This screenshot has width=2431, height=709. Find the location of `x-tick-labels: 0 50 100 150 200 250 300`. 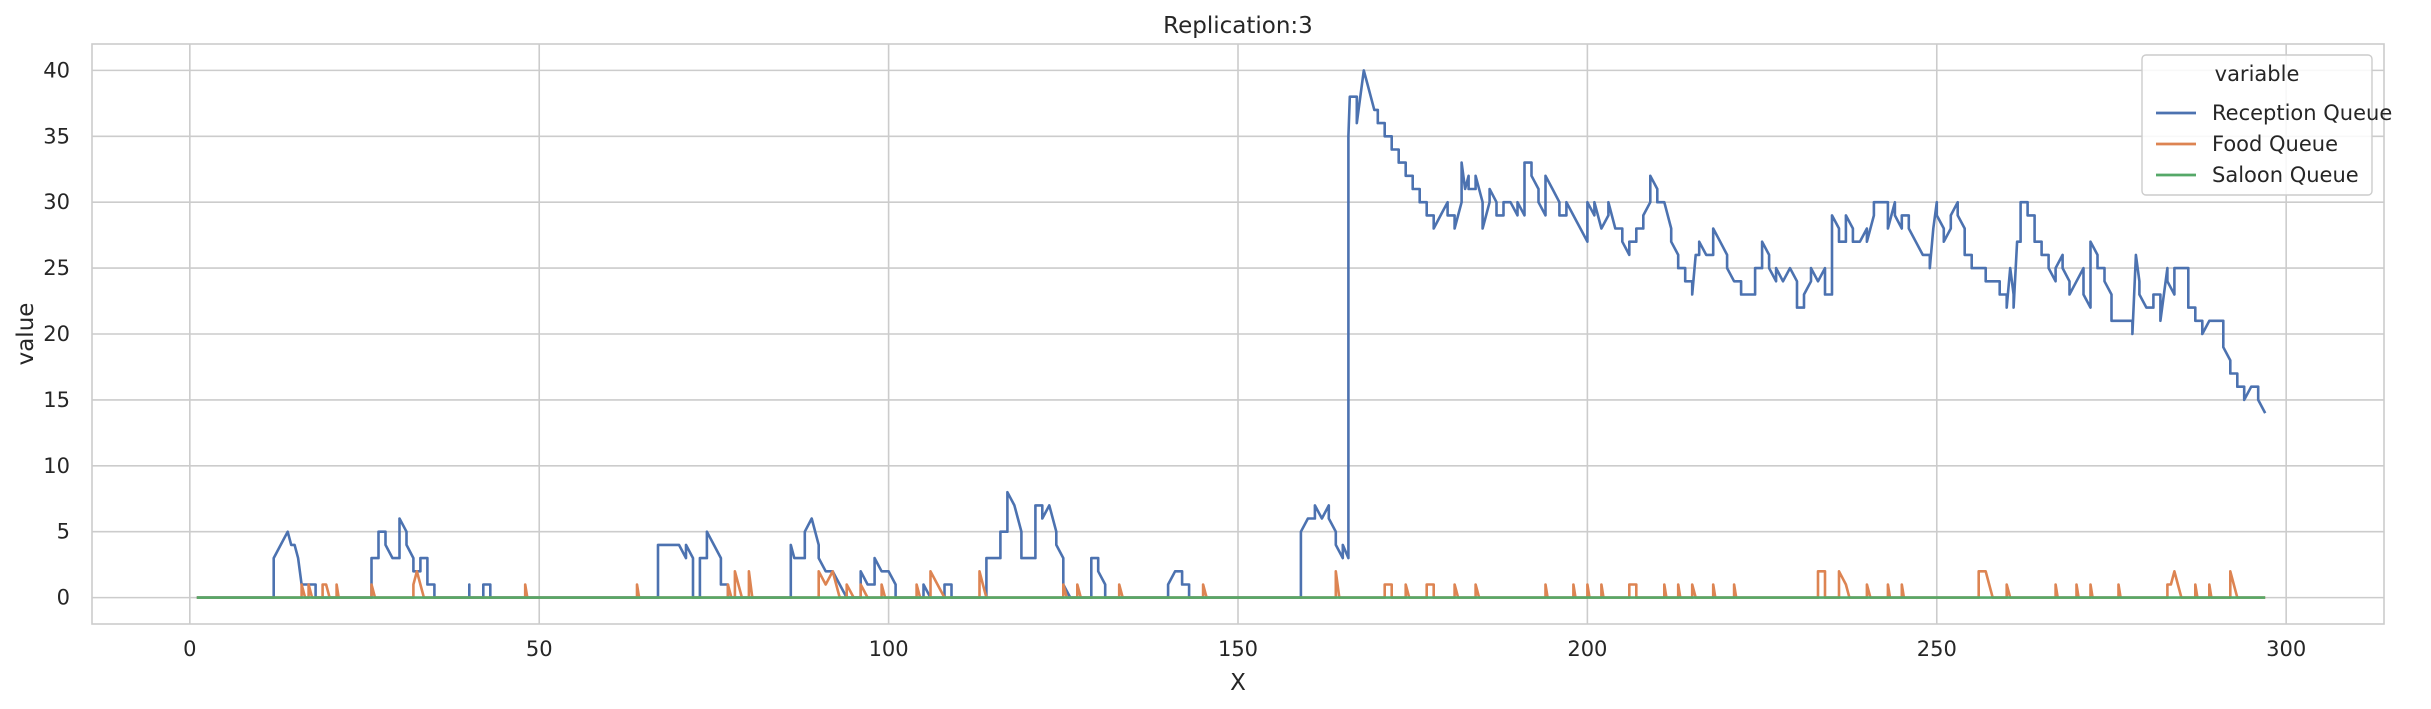

x-tick-labels: 0 50 100 150 200 250 300 is located at coordinates (1244, 649).